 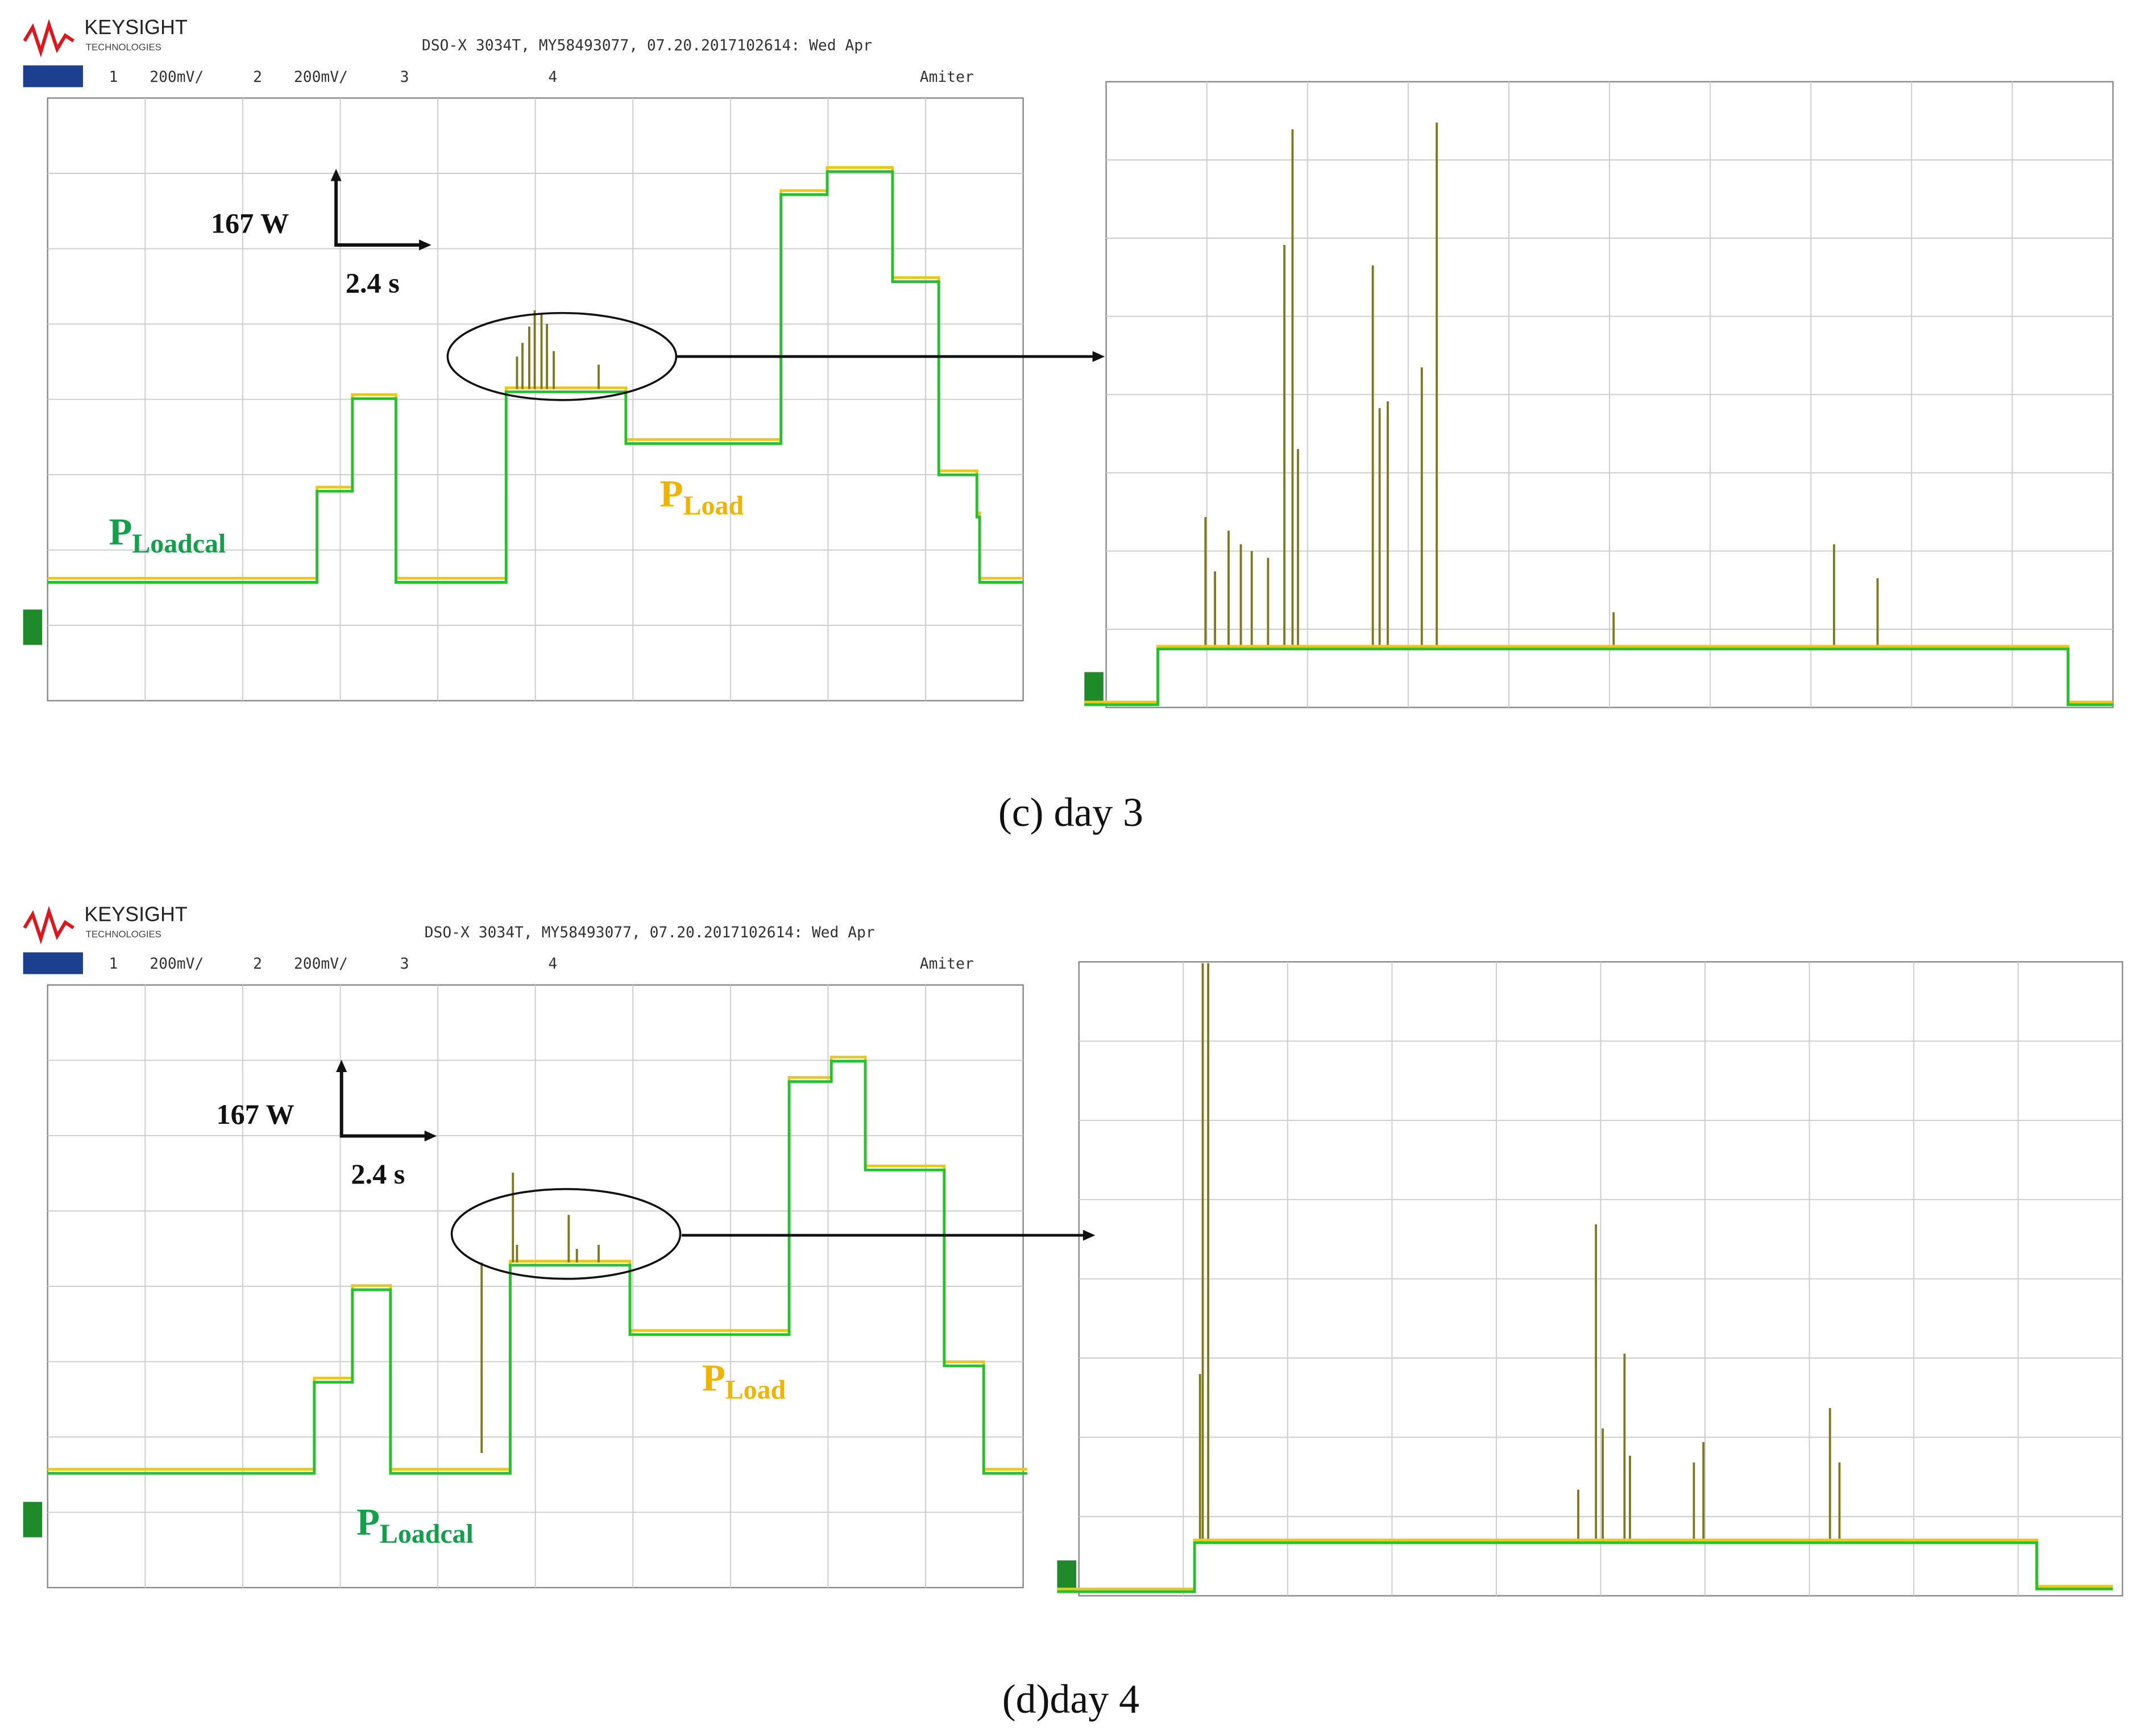 What do you see at coordinates (566, 1233) in the screenshot?
I see `zoom-ellipse` at bounding box center [566, 1233].